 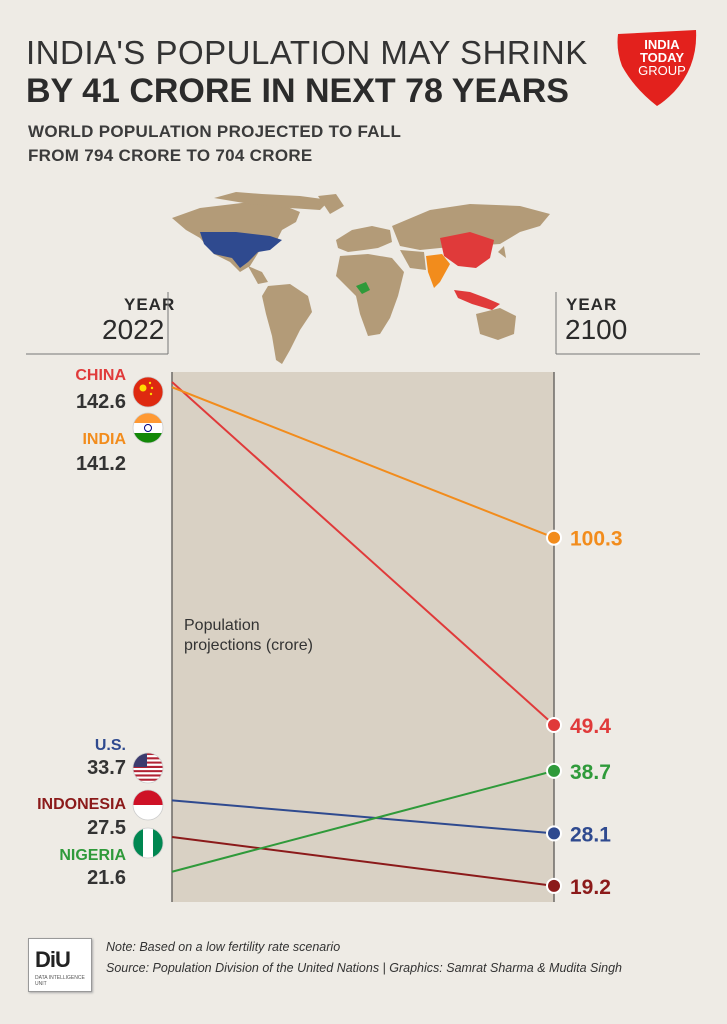 I want to click on logo-line-2: TODAY, so click(x=662, y=57).